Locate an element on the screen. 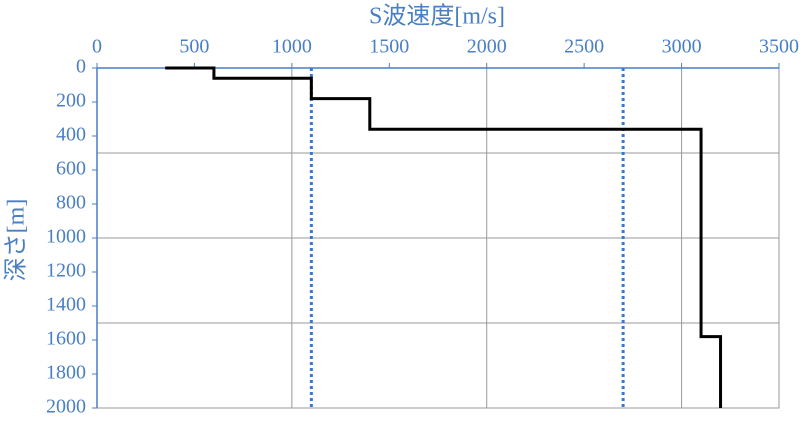  y-tick-label: 2000 is located at coordinates (66, 407).